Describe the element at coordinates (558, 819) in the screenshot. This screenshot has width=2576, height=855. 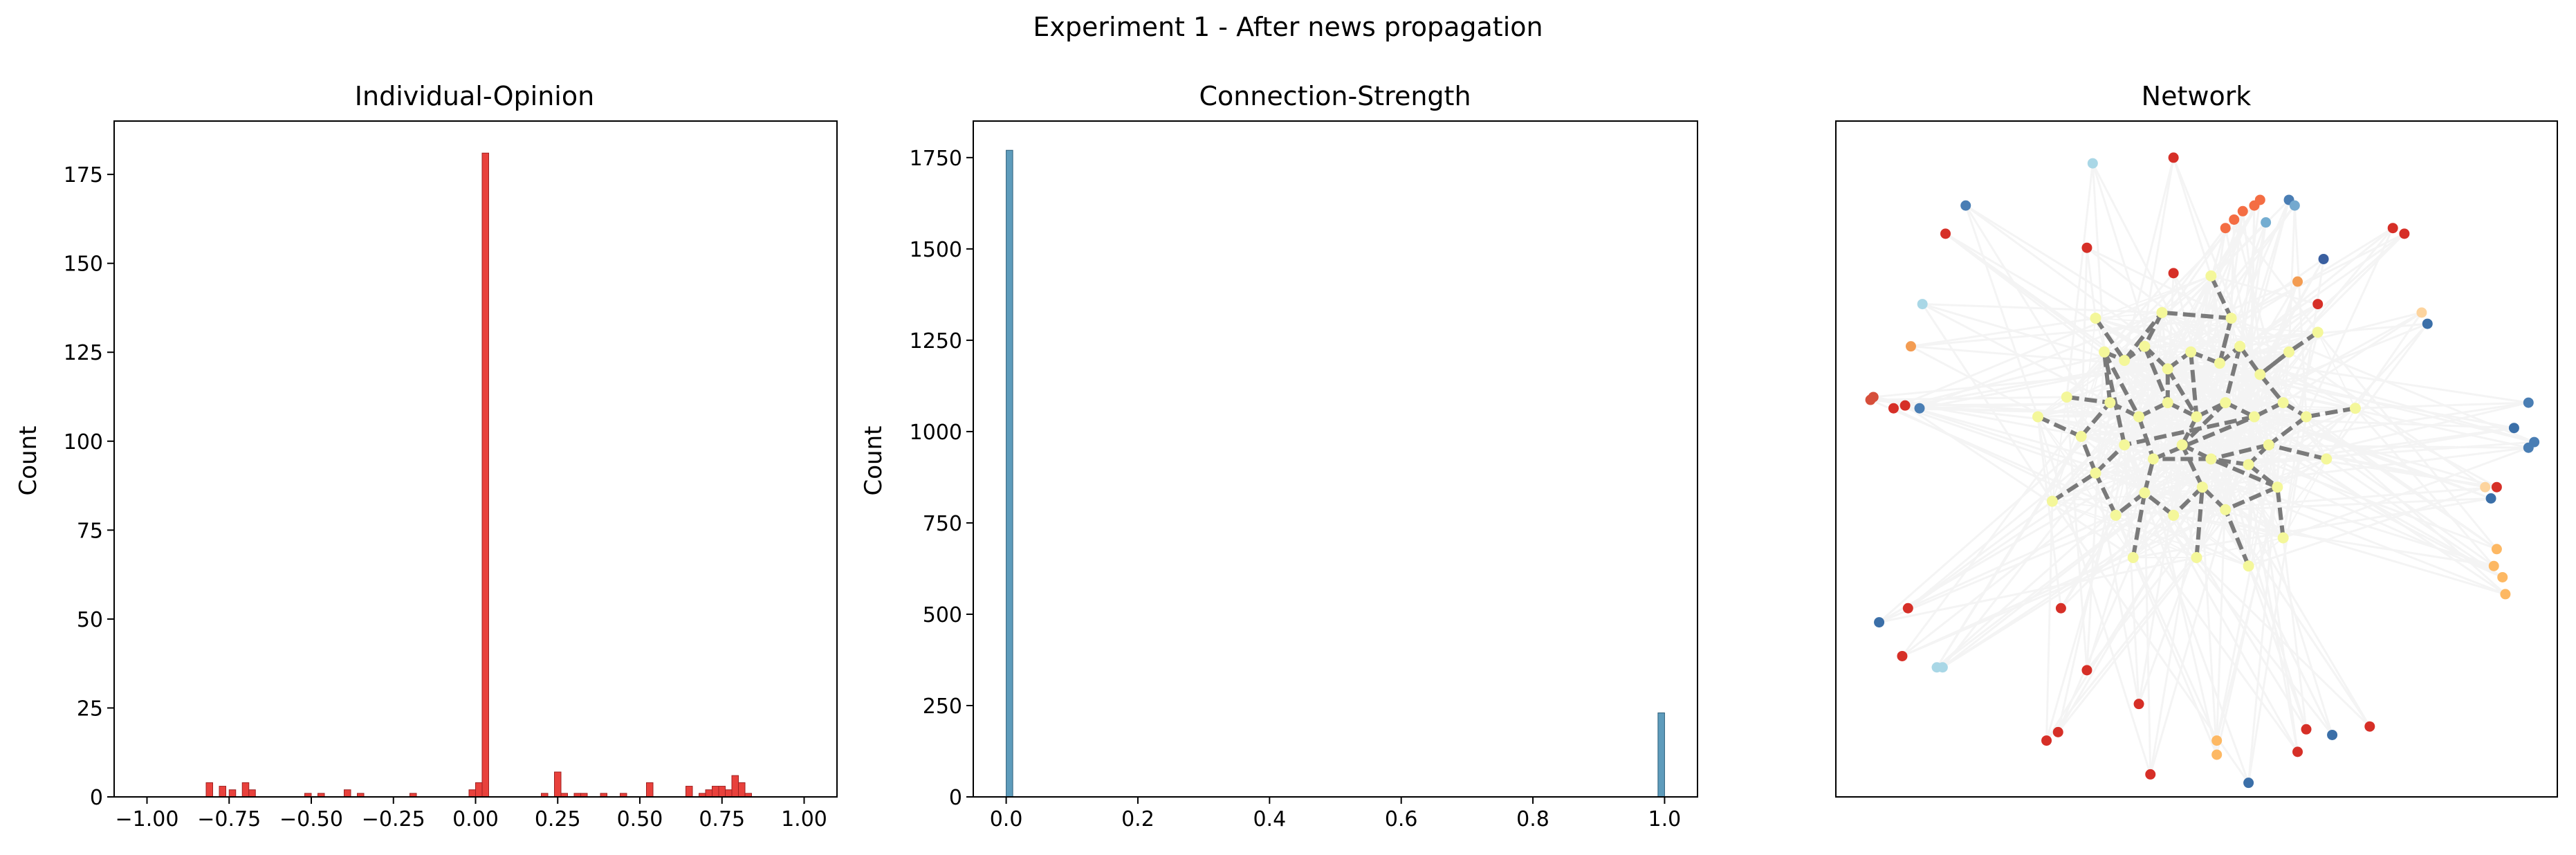
I see `opinion-x-tick-label: 0.25` at that location.